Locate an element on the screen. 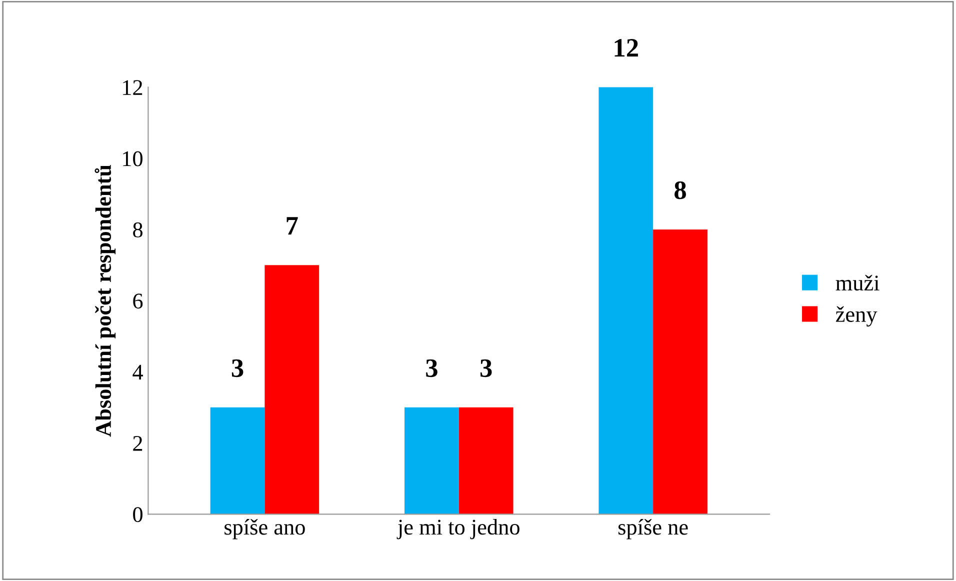 Image resolution: width=956 pixels, height=581 pixels. y-tick-label: 4 is located at coordinates (137, 372).